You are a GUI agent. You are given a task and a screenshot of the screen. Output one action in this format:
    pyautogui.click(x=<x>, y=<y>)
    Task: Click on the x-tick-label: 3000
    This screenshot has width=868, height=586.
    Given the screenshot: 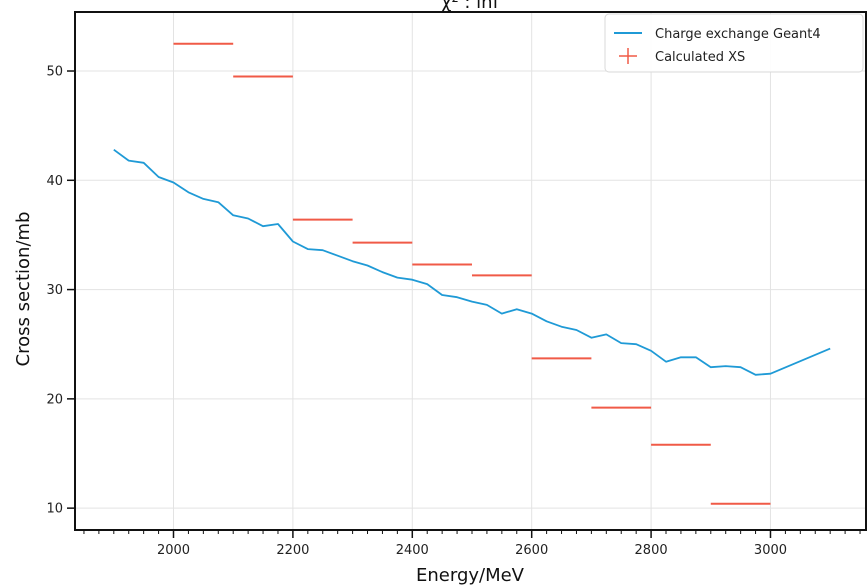 What is the action you would take?
    pyautogui.click(x=770, y=550)
    